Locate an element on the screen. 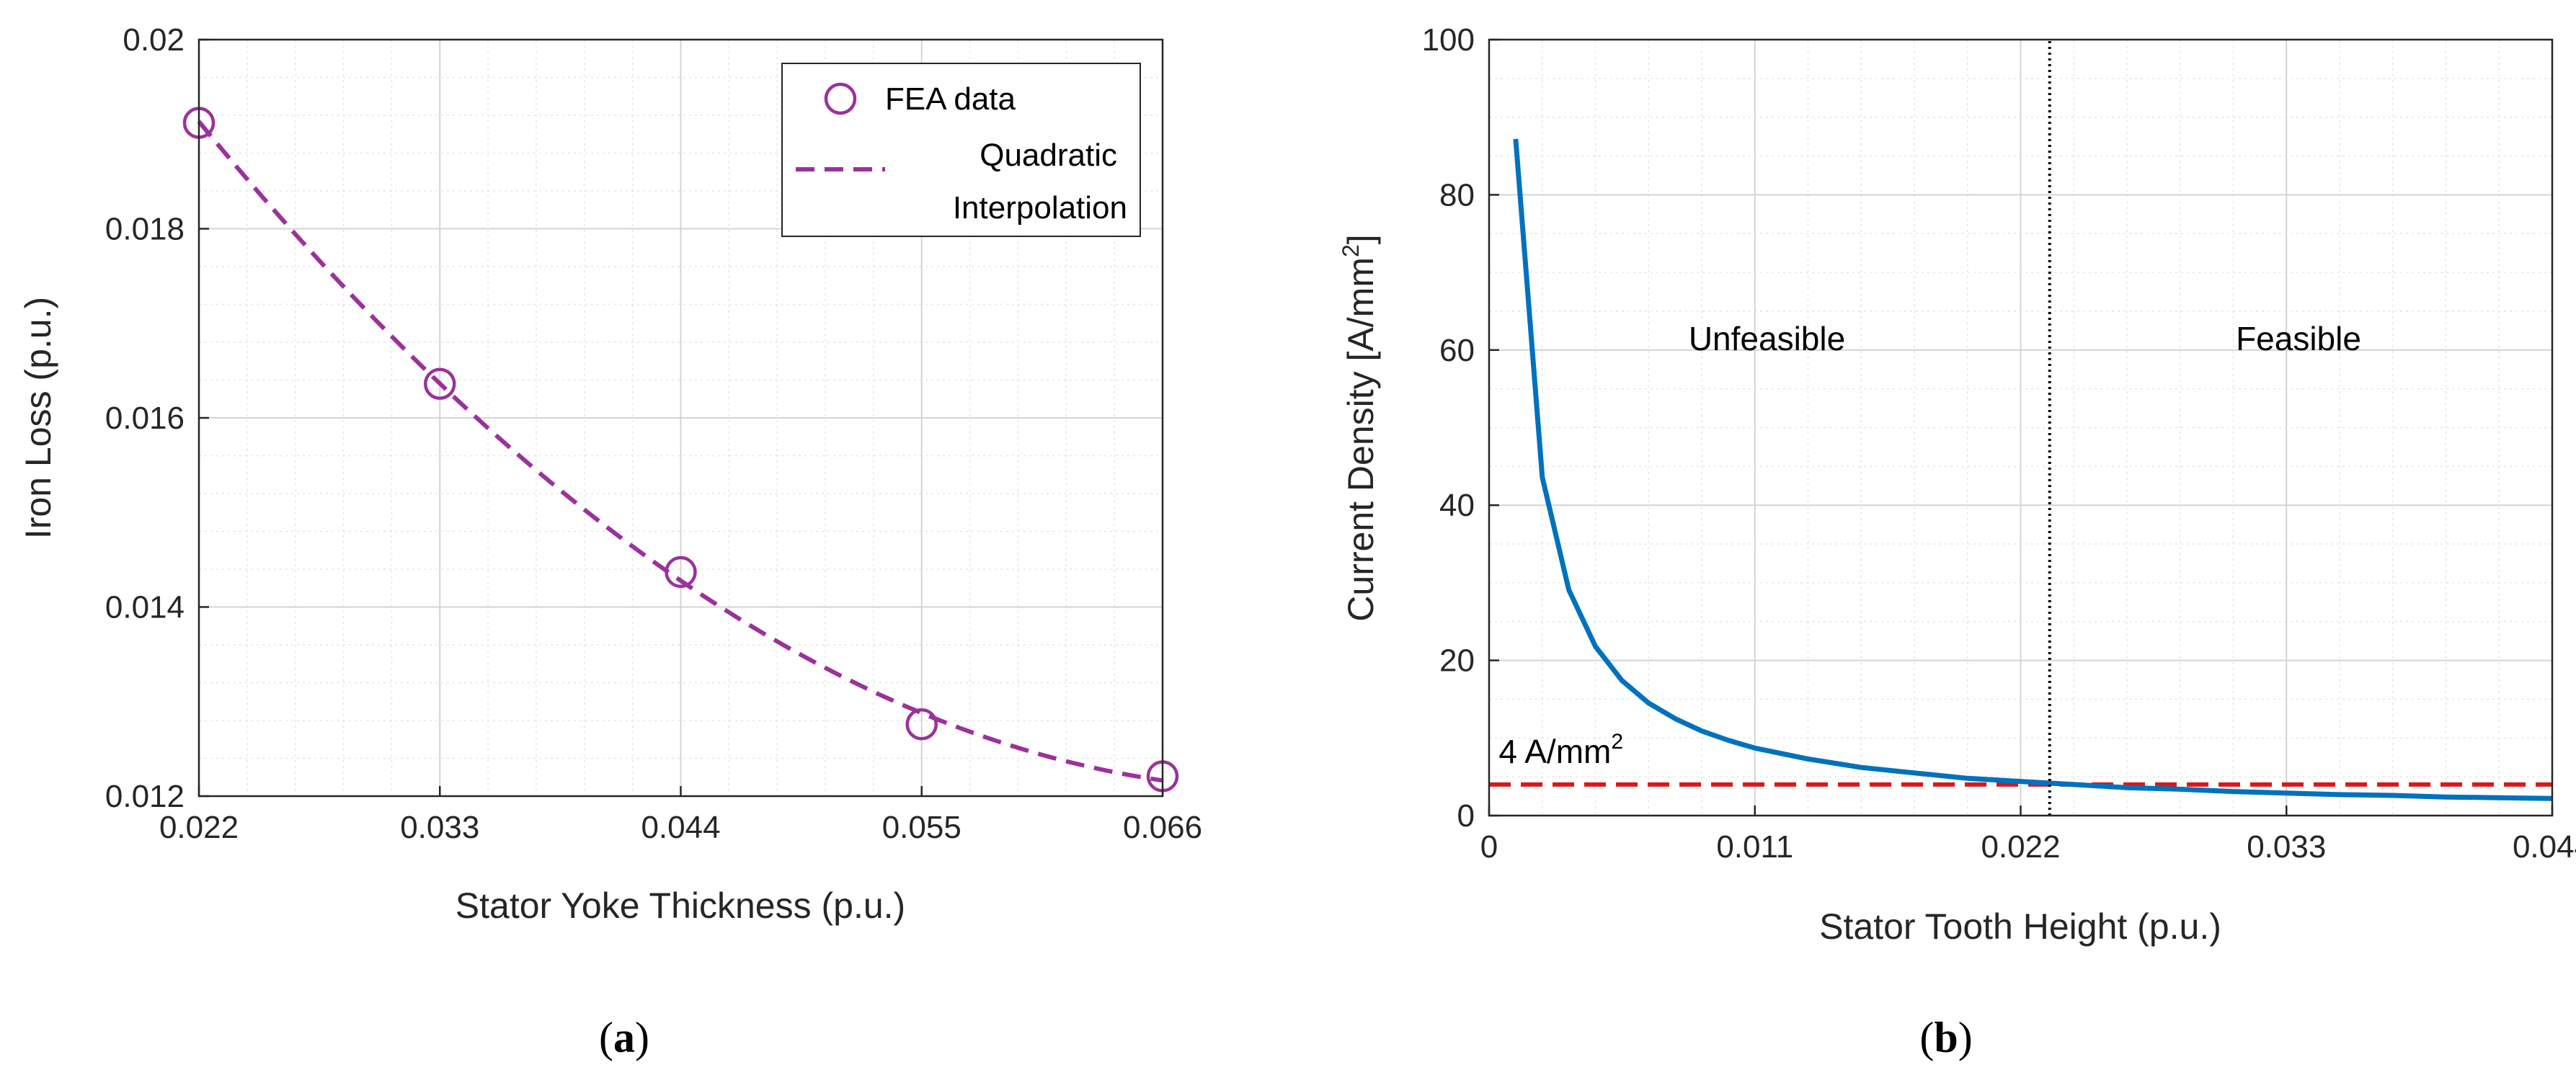 The width and height of the screenshot is (2576, 1080). y-tick-label-100: 100 is located at coordinates (1448, 40).